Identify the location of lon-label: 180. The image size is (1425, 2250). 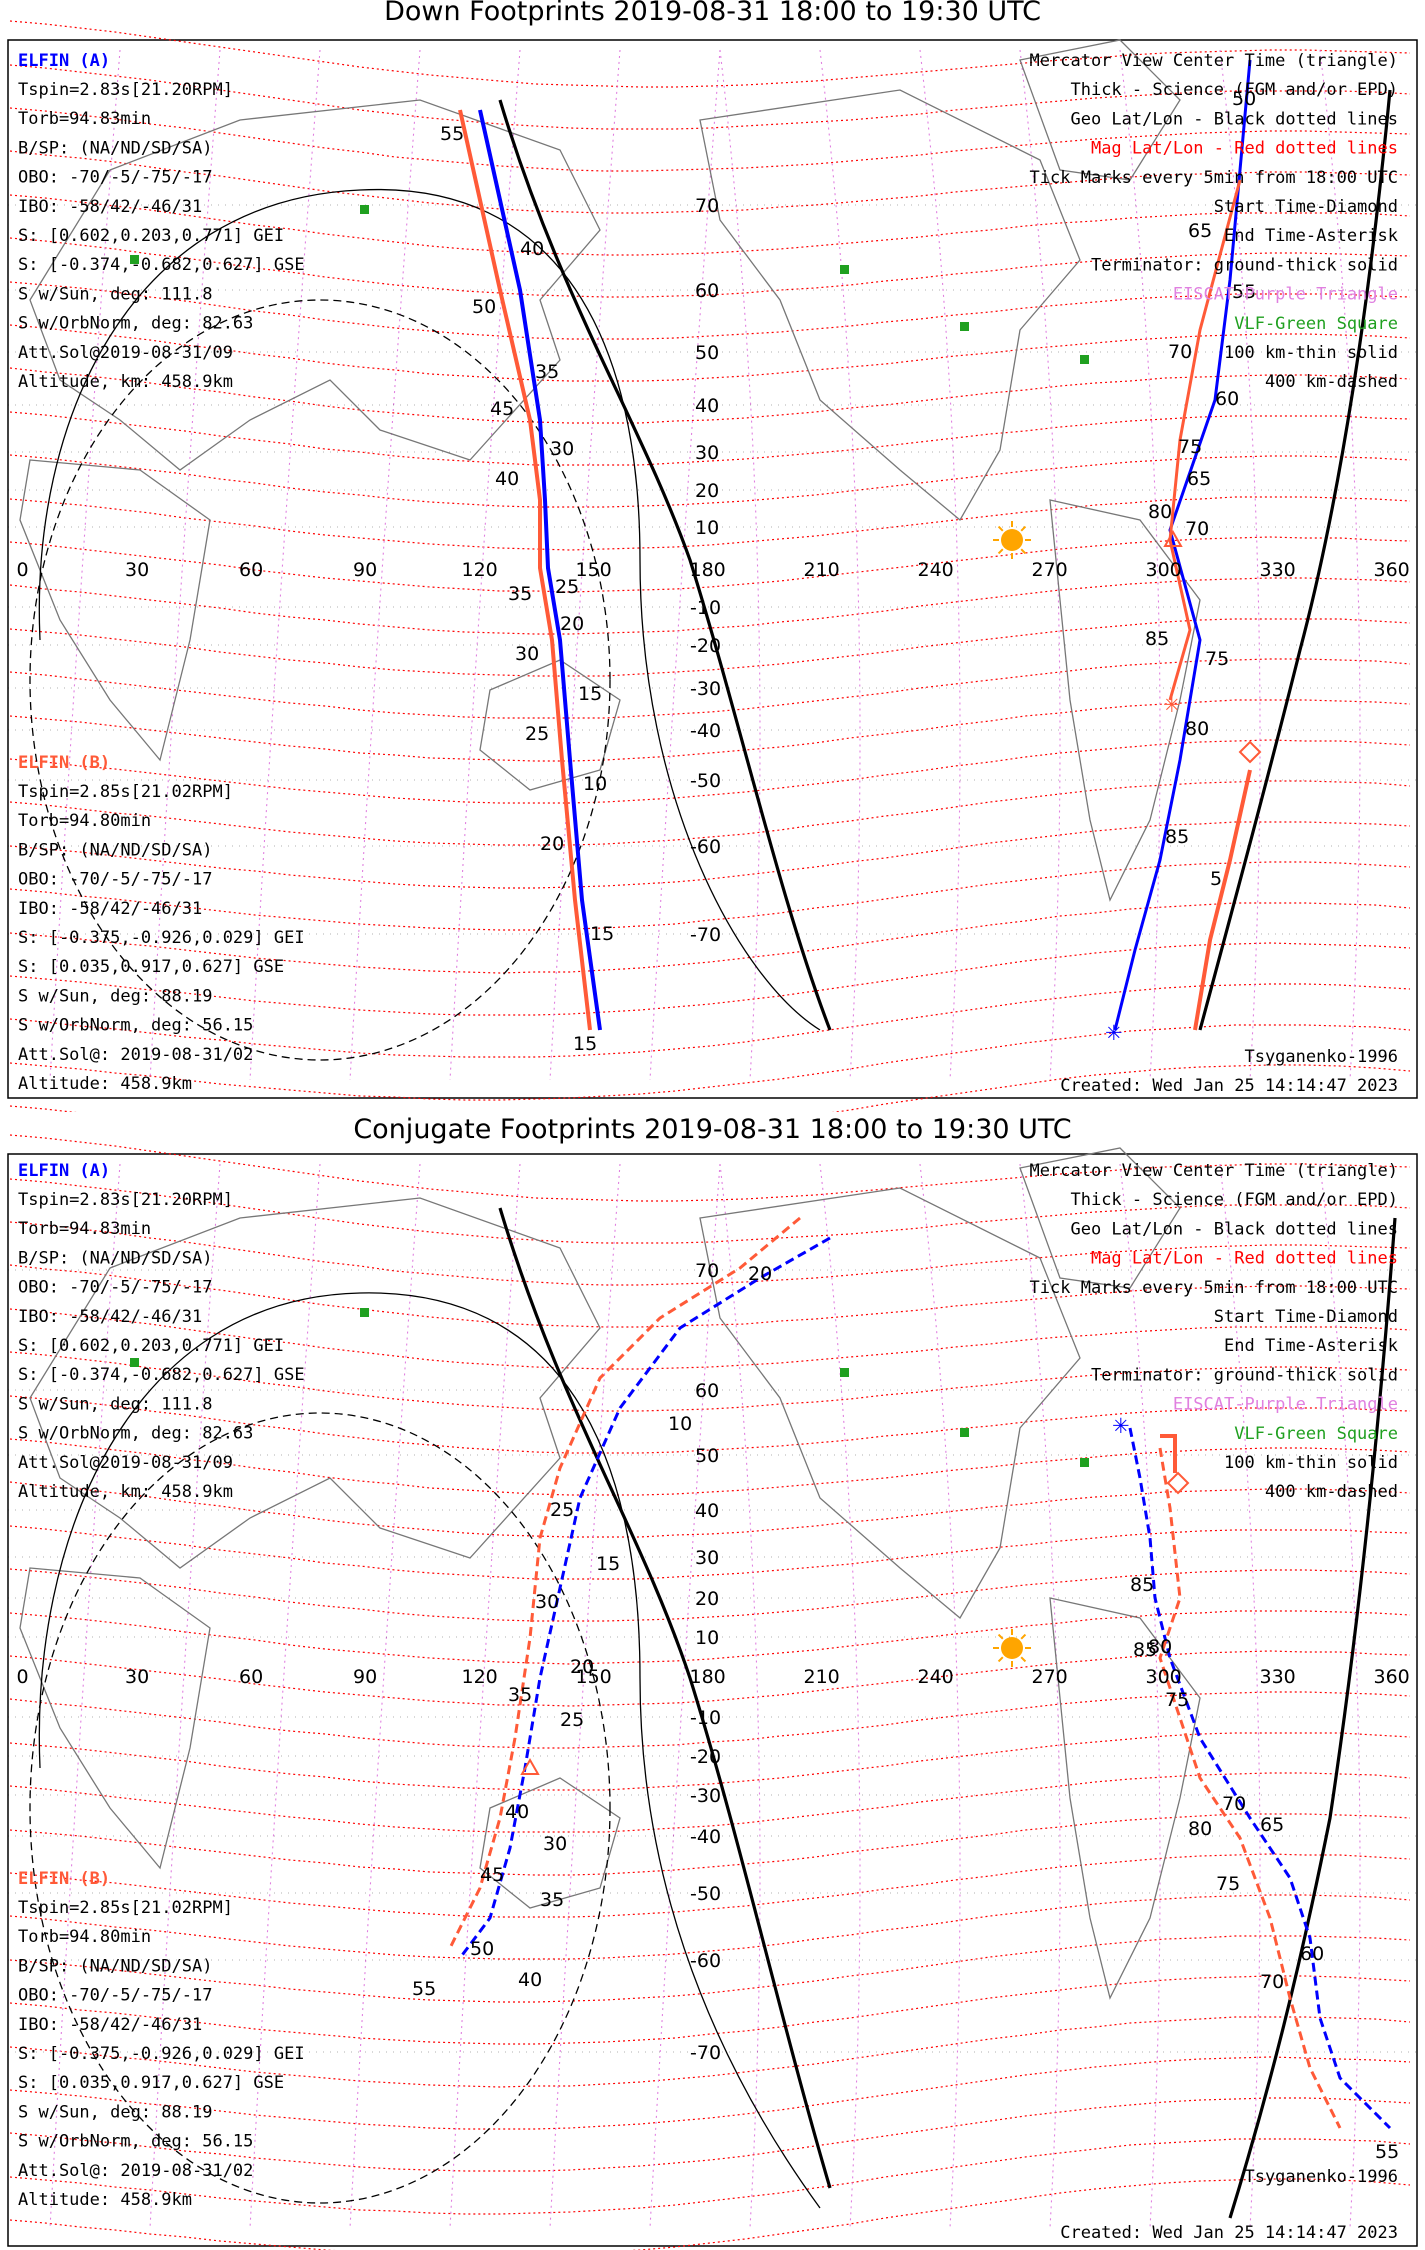
(708, 570).